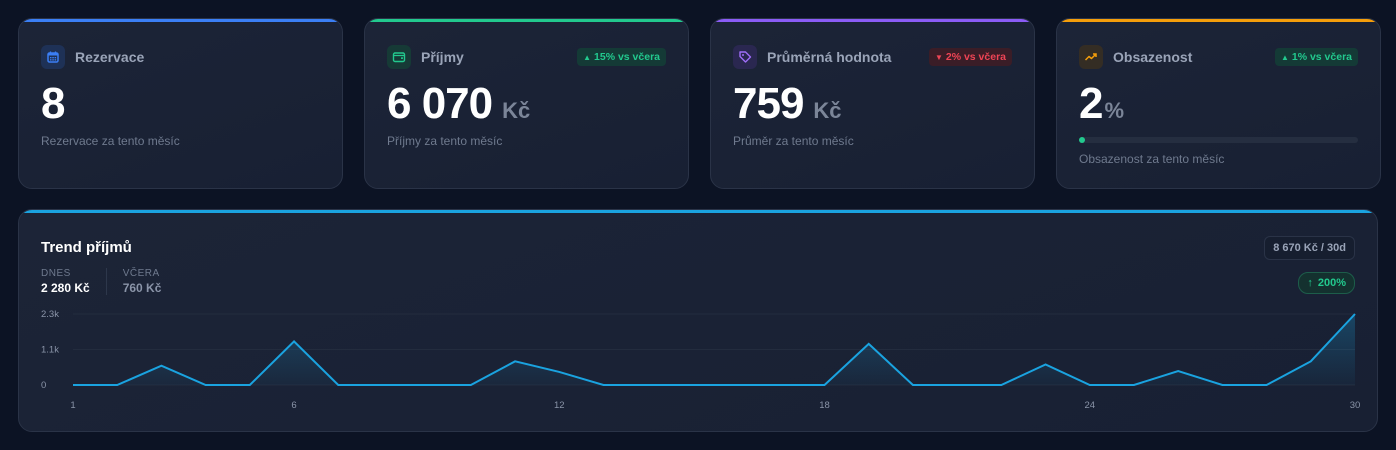 The image size is (1396, 450). I want to click on change-value: 200%, so click(1331, 283).